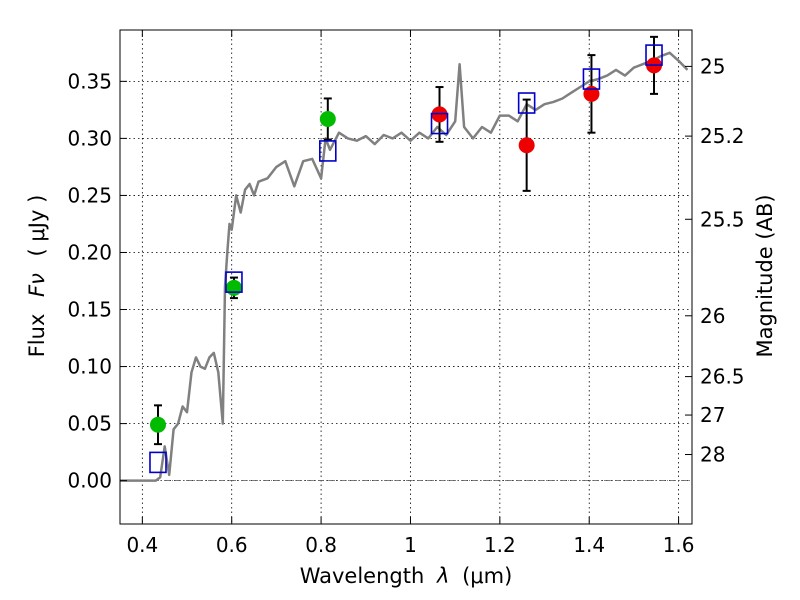 This screenshot has width=800, height=600. I want to click on magnitude-tick-labels: 25 25.2 25.5 26 26.5 27 28, so click(722, 260).